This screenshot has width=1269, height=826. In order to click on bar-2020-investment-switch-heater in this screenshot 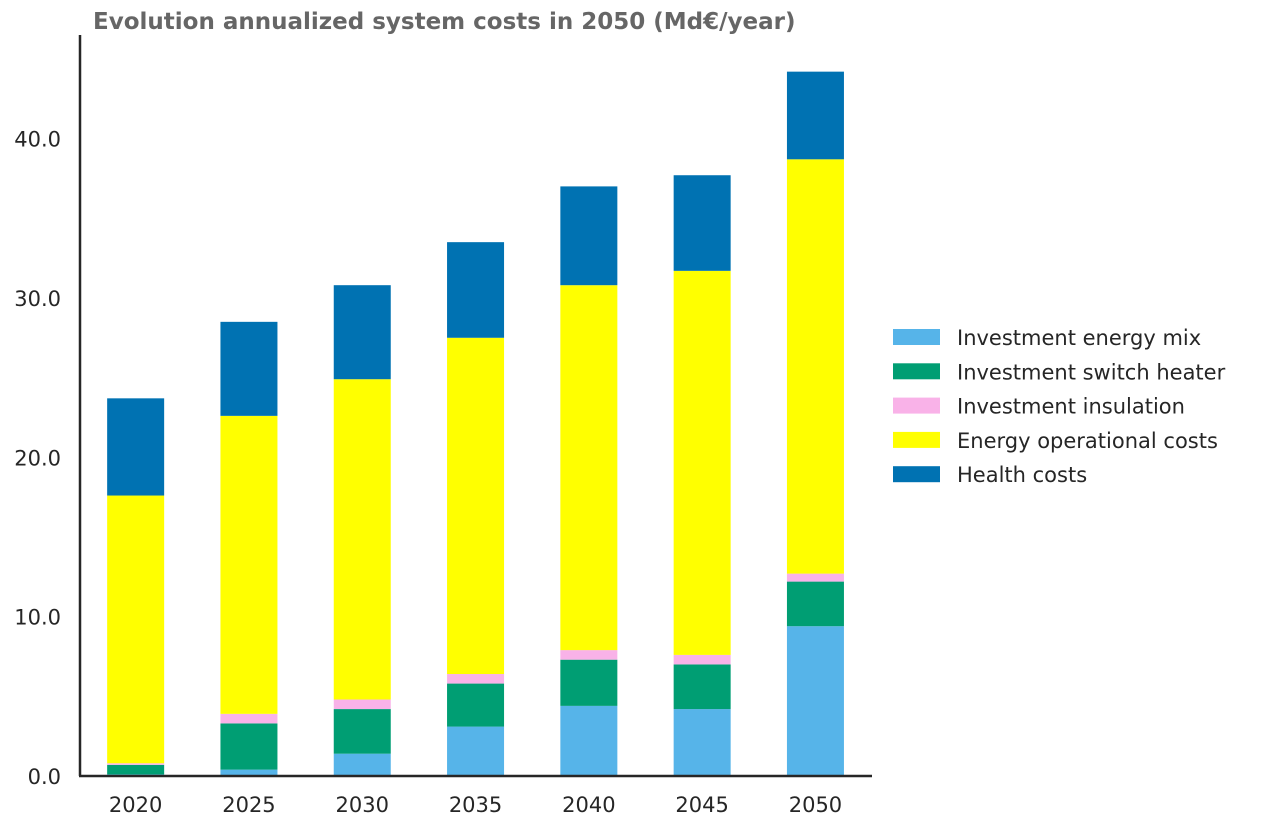, I will do `click(136, 769)`.